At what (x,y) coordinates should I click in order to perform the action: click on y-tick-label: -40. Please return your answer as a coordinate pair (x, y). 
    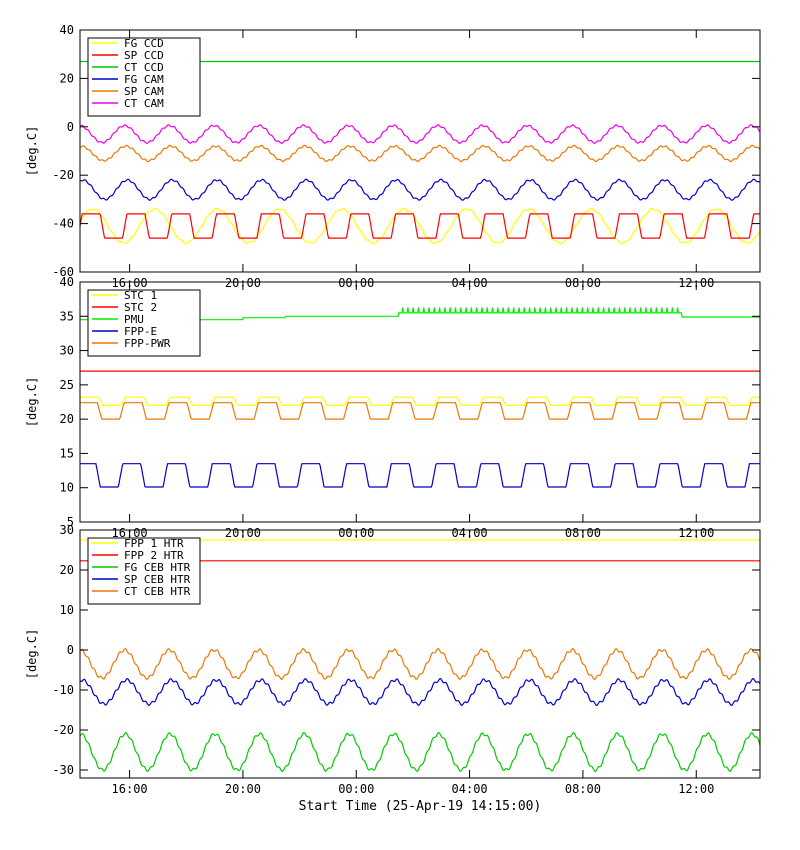
    Looking at the image, I should click on (63, 224).